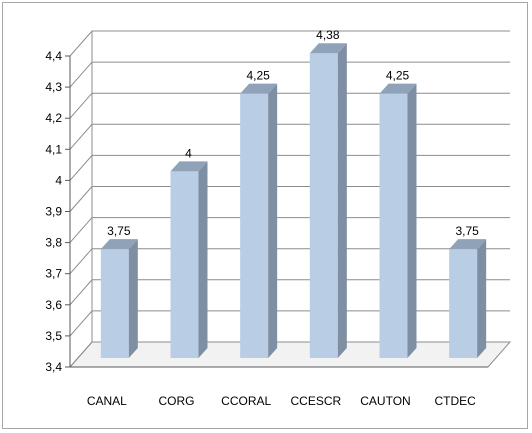 The width and height of the screenshot is (532, 433). What do you see at coordinates (53, 367) in the screenshot?
I see `y-tick-label: 3,4` at bounding box center [53, 367].